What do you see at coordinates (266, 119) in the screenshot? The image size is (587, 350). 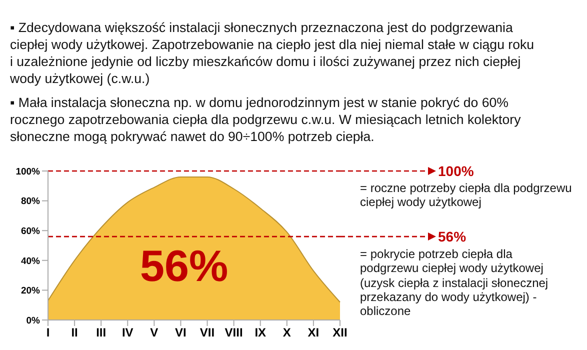 I see `text: ▪ Mała instalacja słoneczna np. w domu jednorodzinnym jest w stanie pokryć do 60% rocznego zapotrzebowania ciepła dla podgrzewu c.w.u. W miesiącach letnich kolektory słoneczne mogą pokrywać nawet do 90÷100% potrzeb ciepła.` at bounding box center [266, 119].